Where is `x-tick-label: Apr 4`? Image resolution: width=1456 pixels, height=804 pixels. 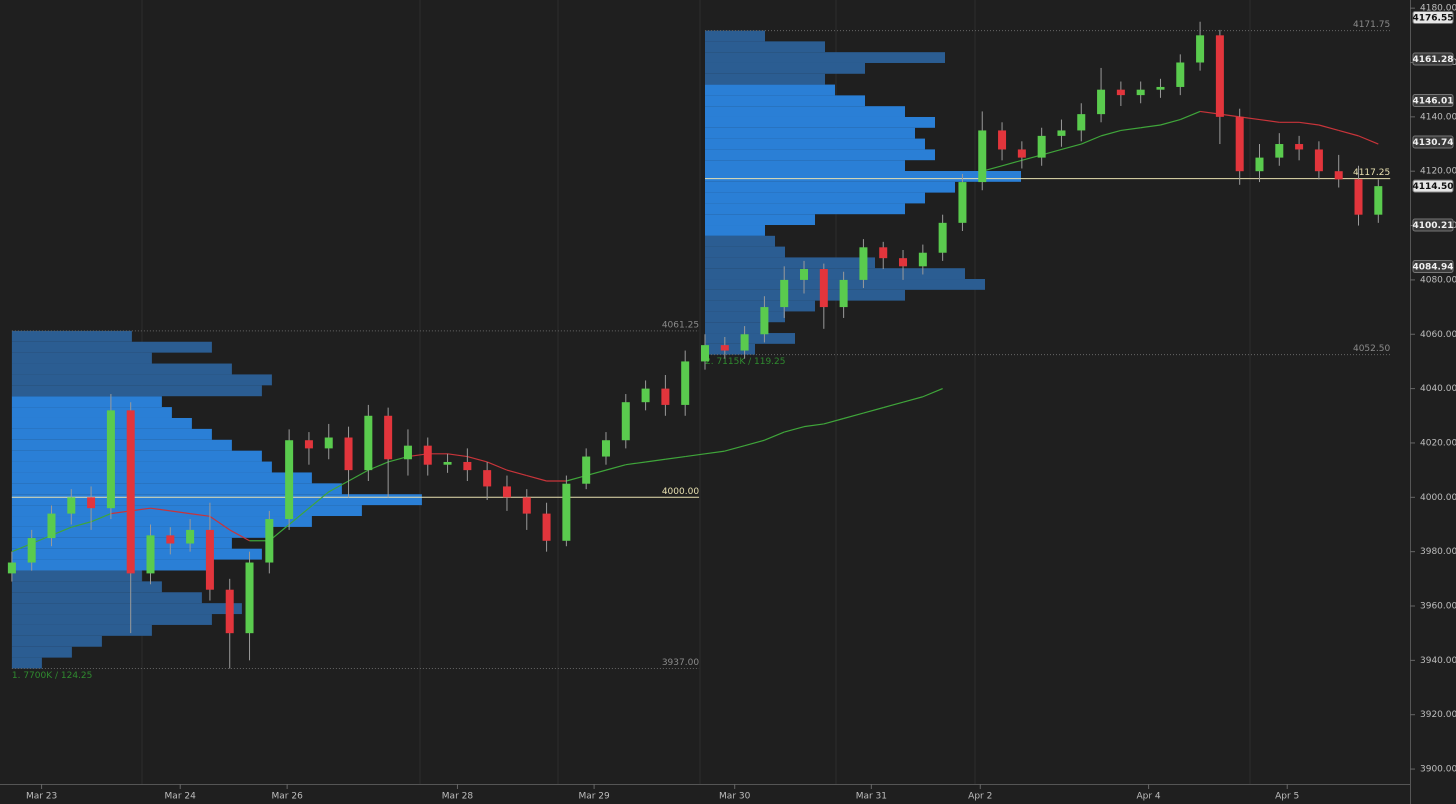
x-tick-label: Apr 4 is located at coordinates (1149, 797).